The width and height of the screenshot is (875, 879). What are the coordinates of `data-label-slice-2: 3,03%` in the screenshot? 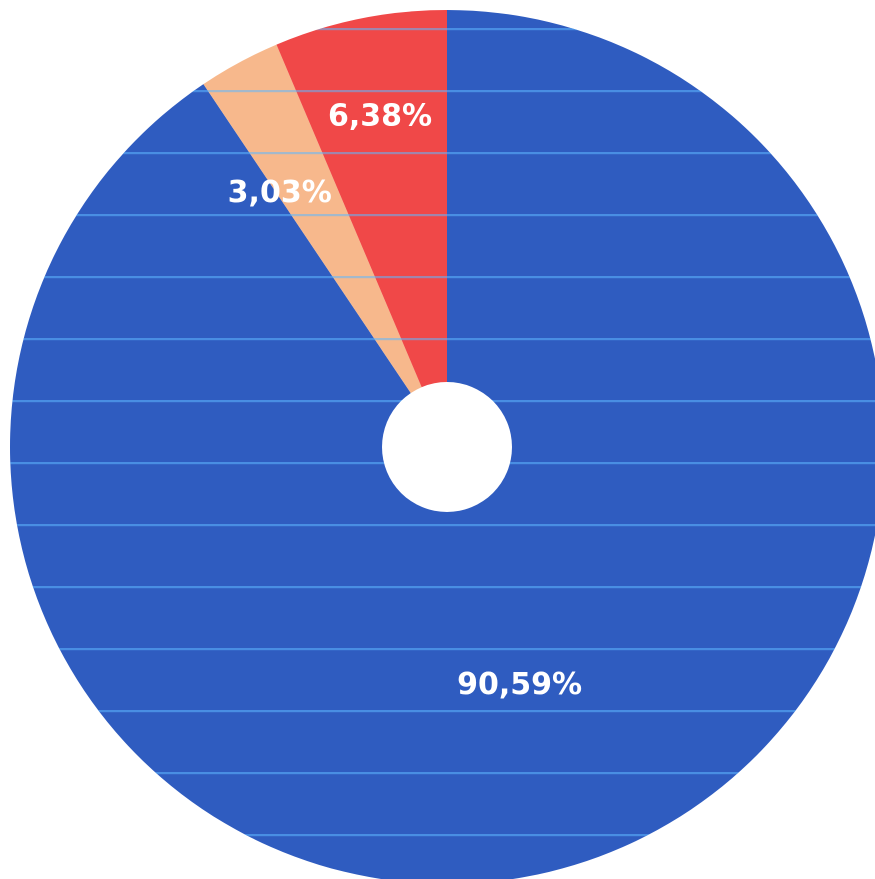 It's located at (280, 192).